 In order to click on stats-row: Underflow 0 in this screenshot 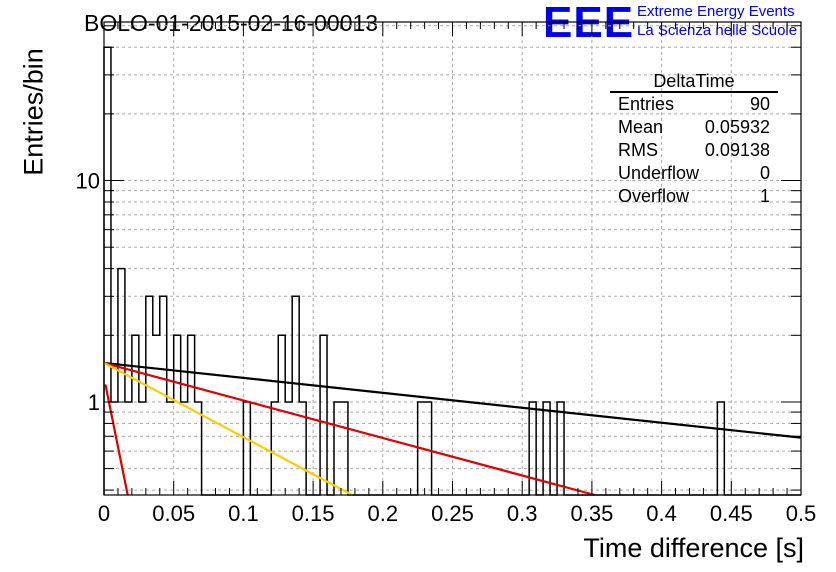, I will do `click(694, 173)`.